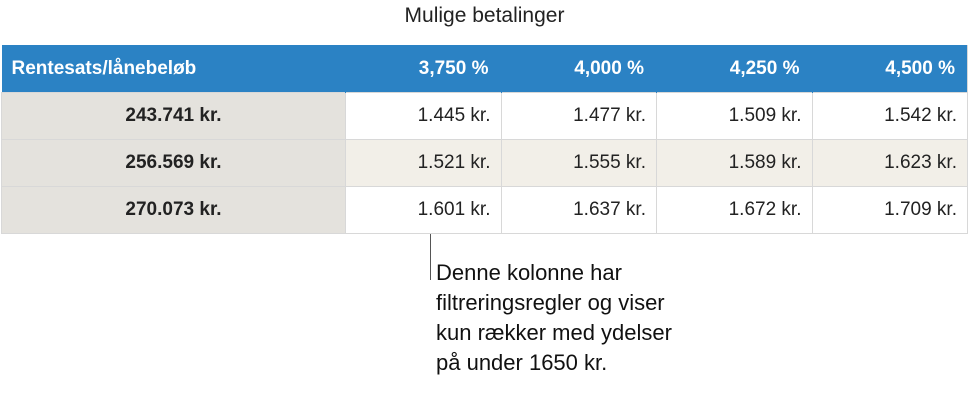 The height and width of the screenshot is (406, 969). Describe the element at coordinates (173, 116) in the screenshot. I see `row-header-cell: 243.741 kr.` at that location.